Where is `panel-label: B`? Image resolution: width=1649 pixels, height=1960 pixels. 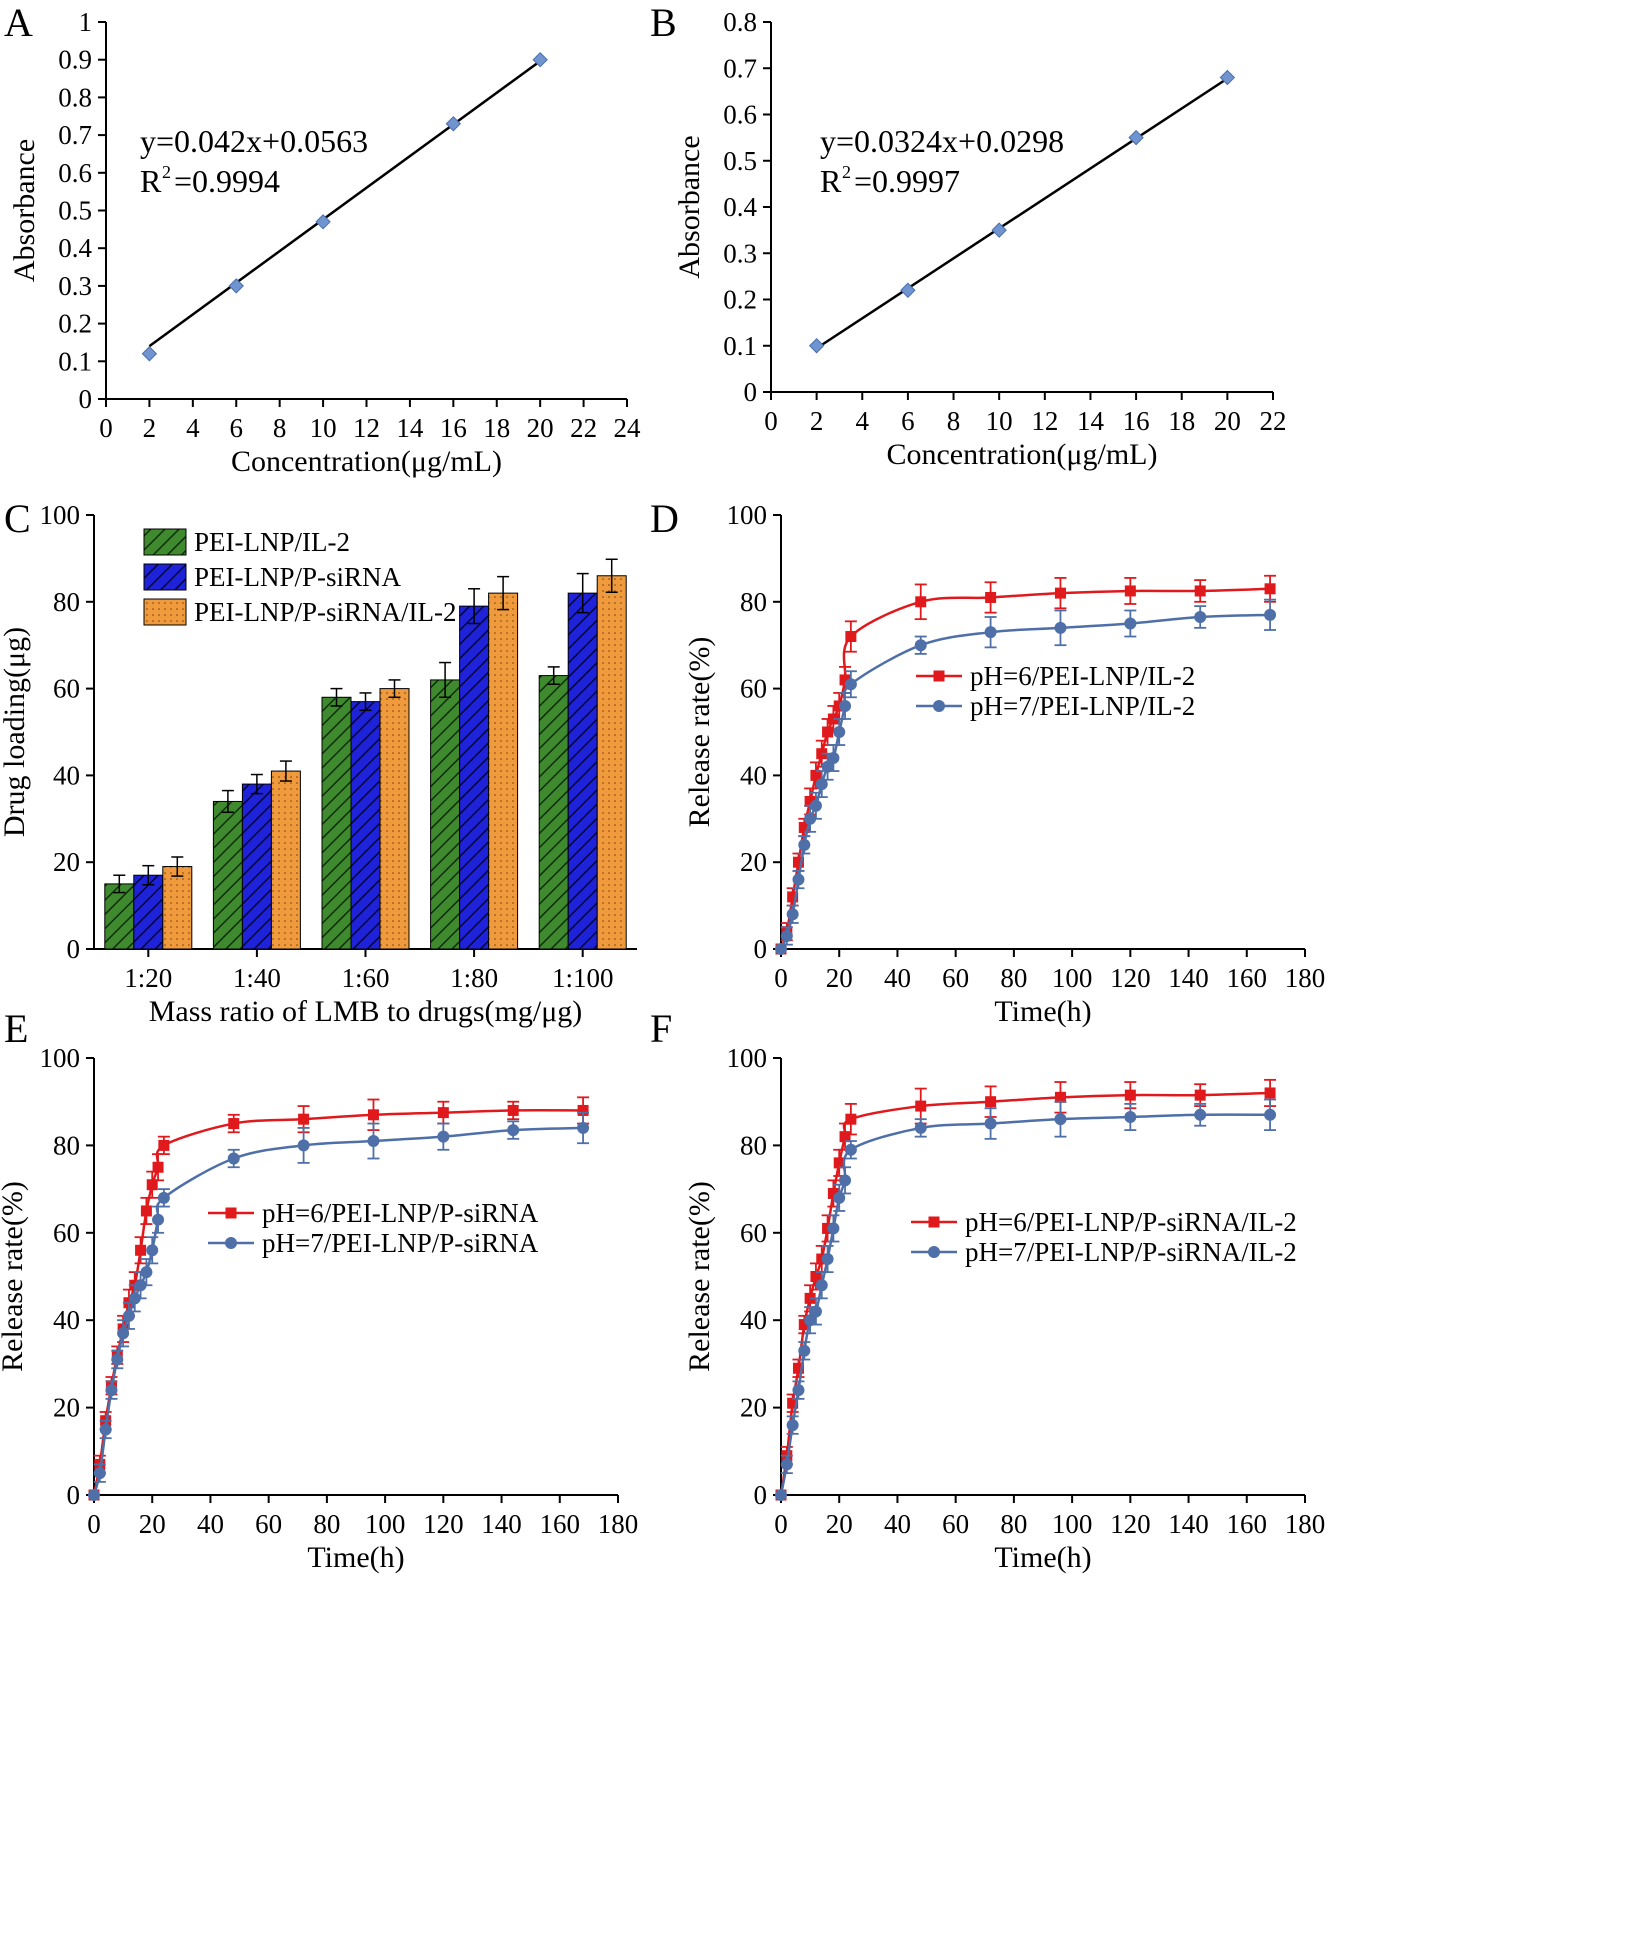 panel-label: B is located at coordinates (663, 22).